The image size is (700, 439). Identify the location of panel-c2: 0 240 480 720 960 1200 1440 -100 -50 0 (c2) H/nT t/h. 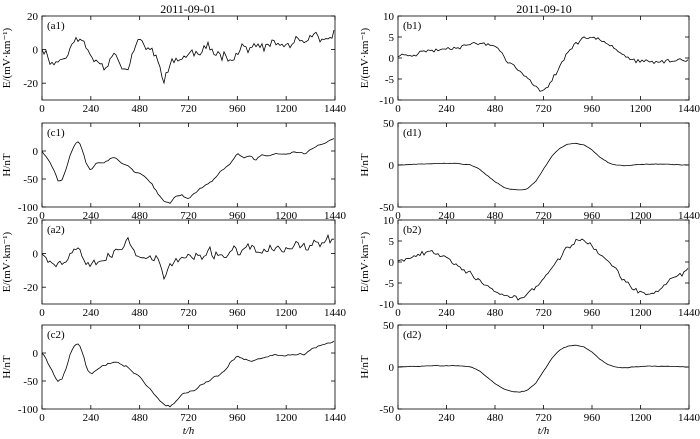
(174, 380).